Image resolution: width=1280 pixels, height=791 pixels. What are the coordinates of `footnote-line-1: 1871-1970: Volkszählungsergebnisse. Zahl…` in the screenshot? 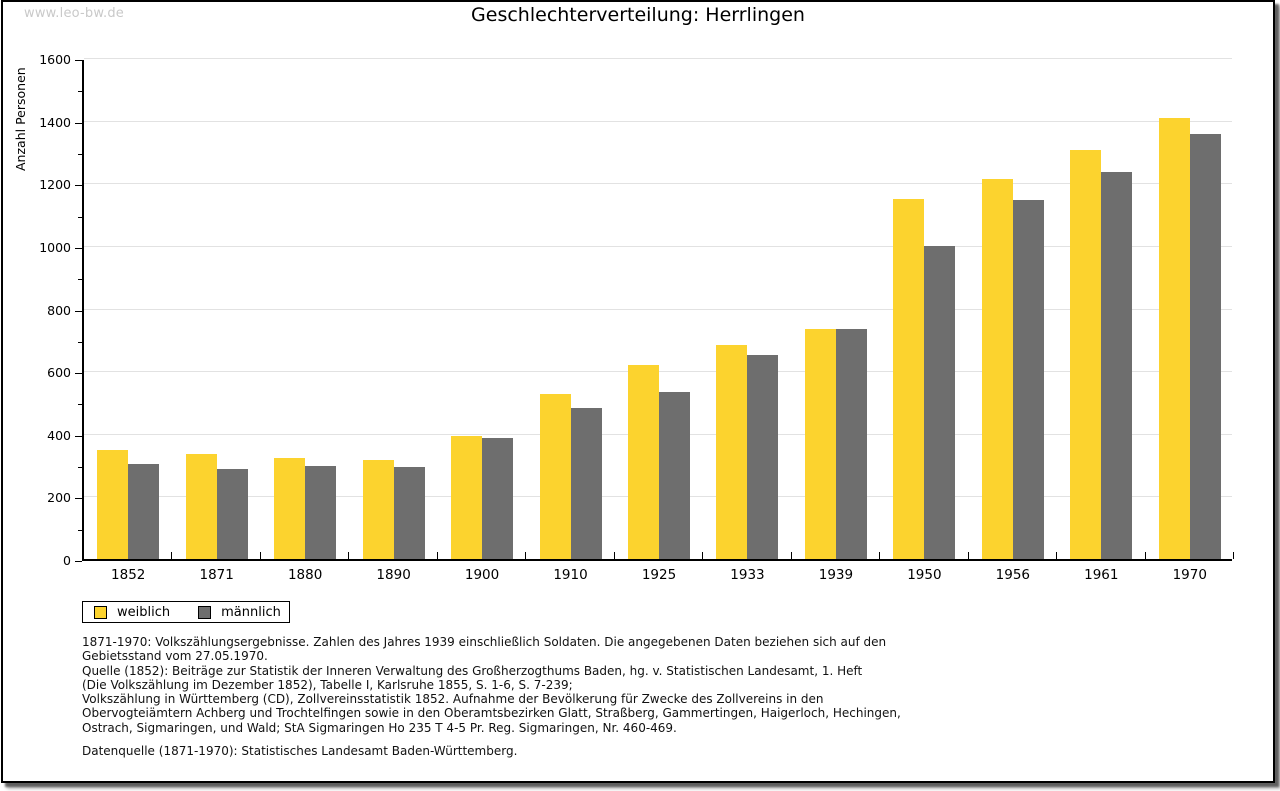 It's located at (484, 642).